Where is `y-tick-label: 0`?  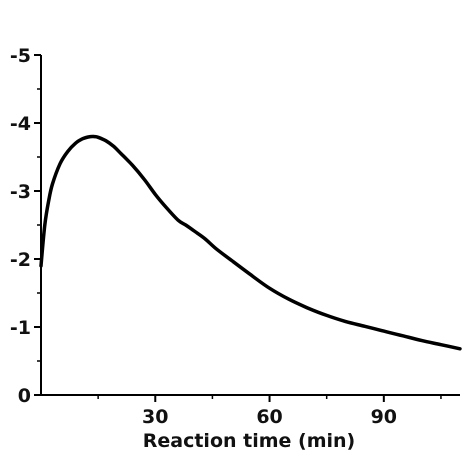 y-tick-label: 0 is located at coordinates (24, 396).